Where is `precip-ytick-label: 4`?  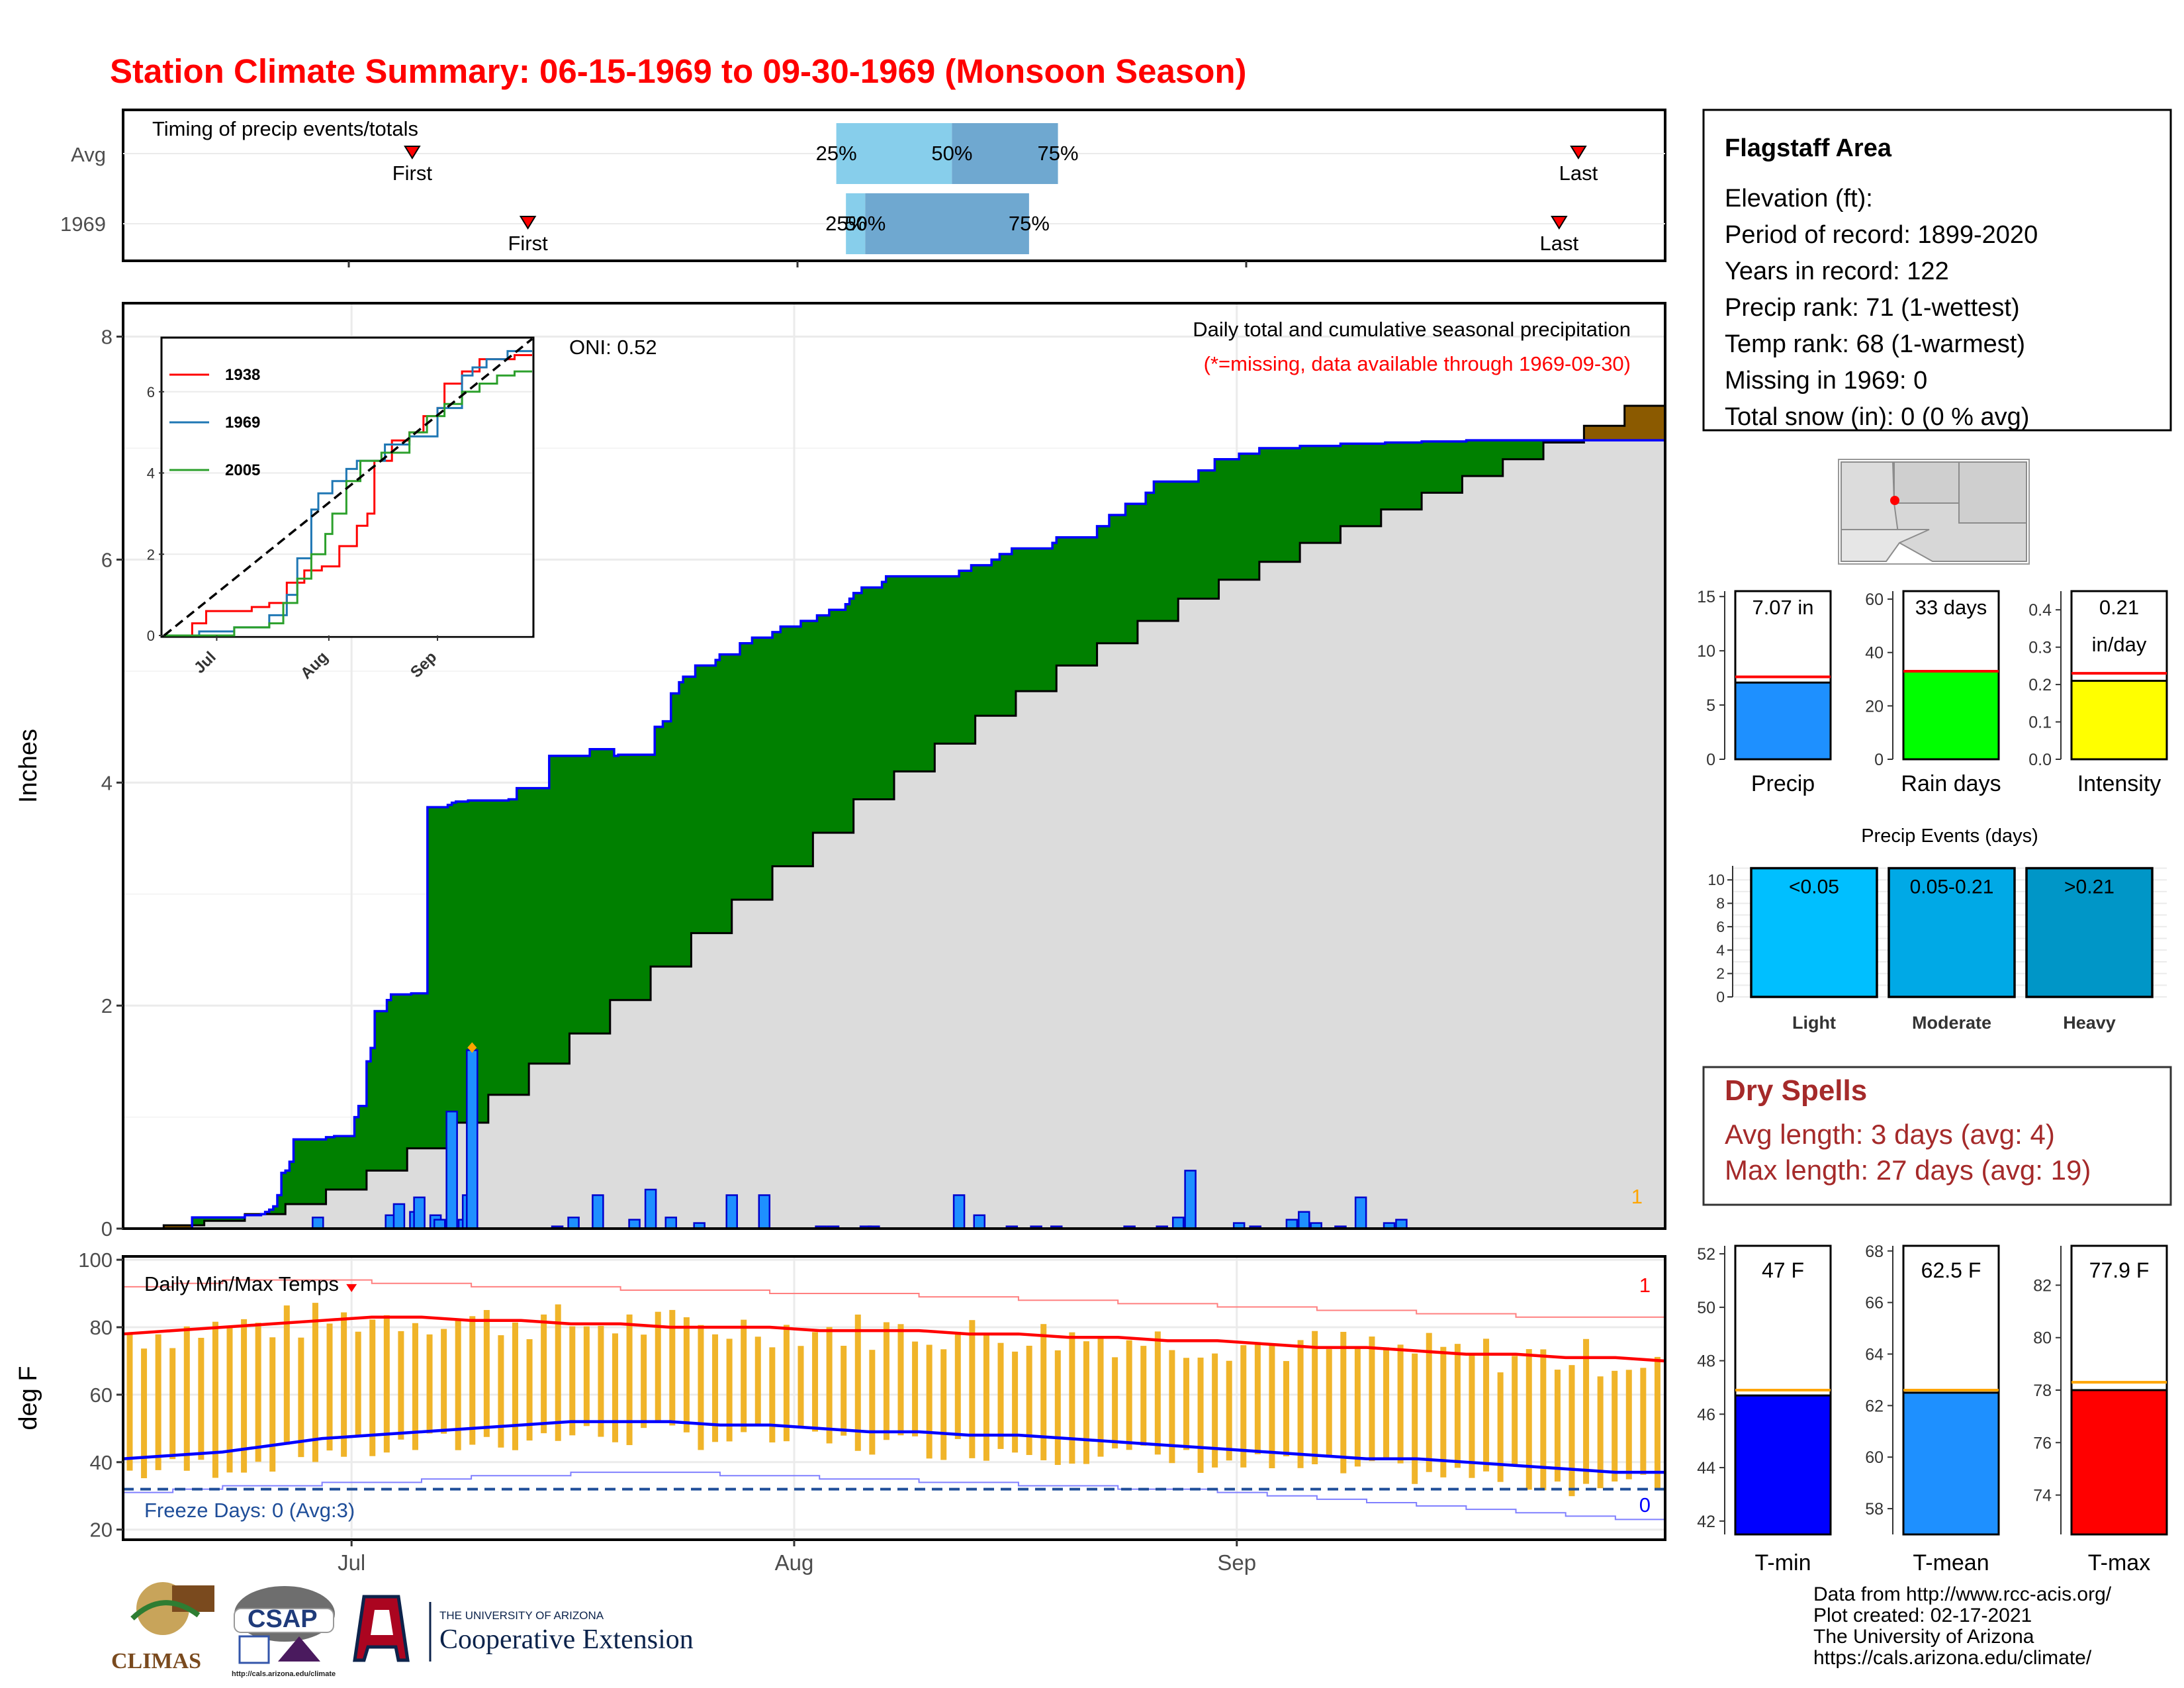 precip-ytick-label: 4 is located at coordinates (107, 782).